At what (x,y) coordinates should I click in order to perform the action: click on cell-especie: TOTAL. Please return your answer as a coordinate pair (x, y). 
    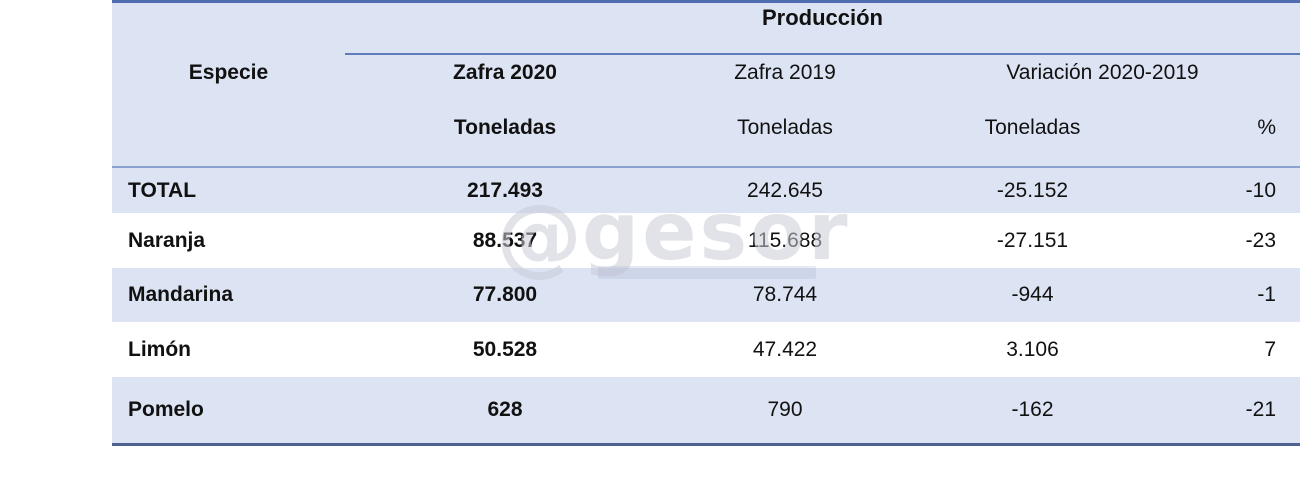
    Looking at the image, I should click on (162, 190).